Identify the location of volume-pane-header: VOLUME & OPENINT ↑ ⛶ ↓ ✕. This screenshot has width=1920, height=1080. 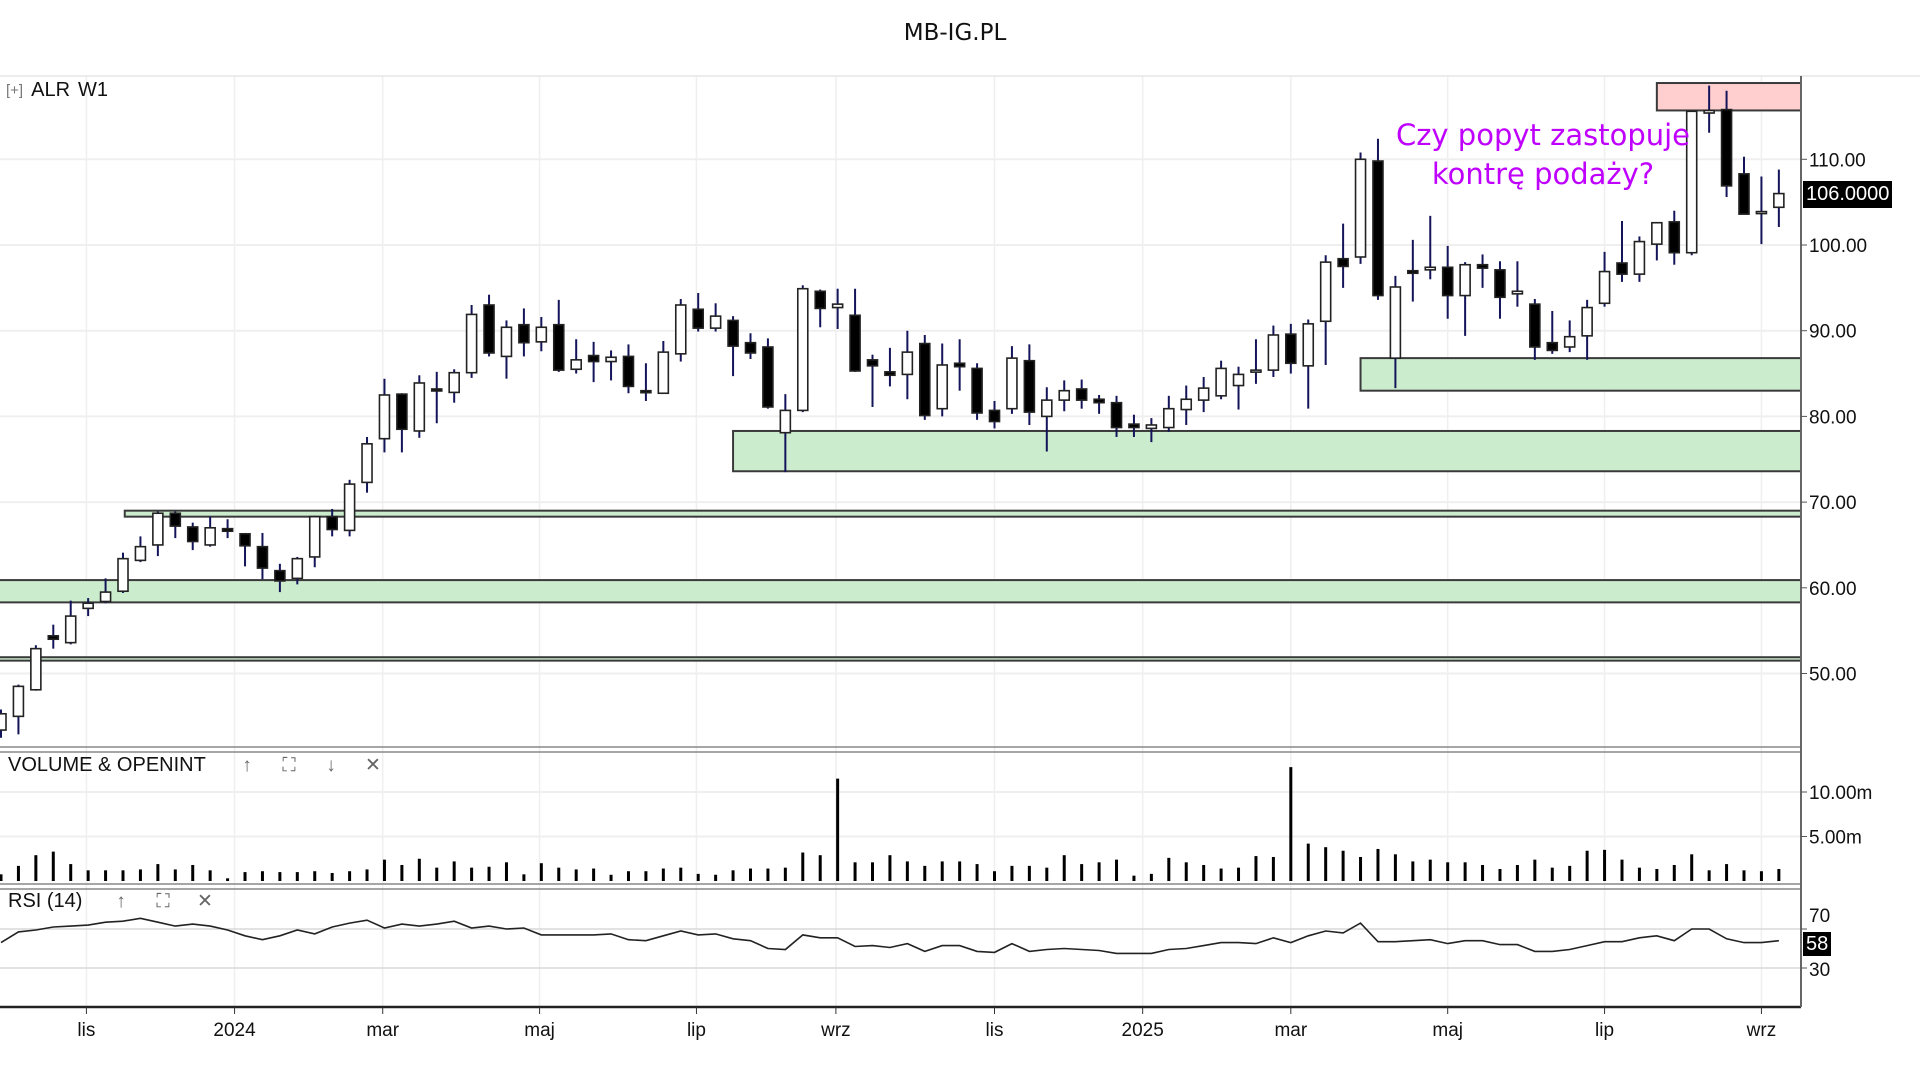
(201, 765).